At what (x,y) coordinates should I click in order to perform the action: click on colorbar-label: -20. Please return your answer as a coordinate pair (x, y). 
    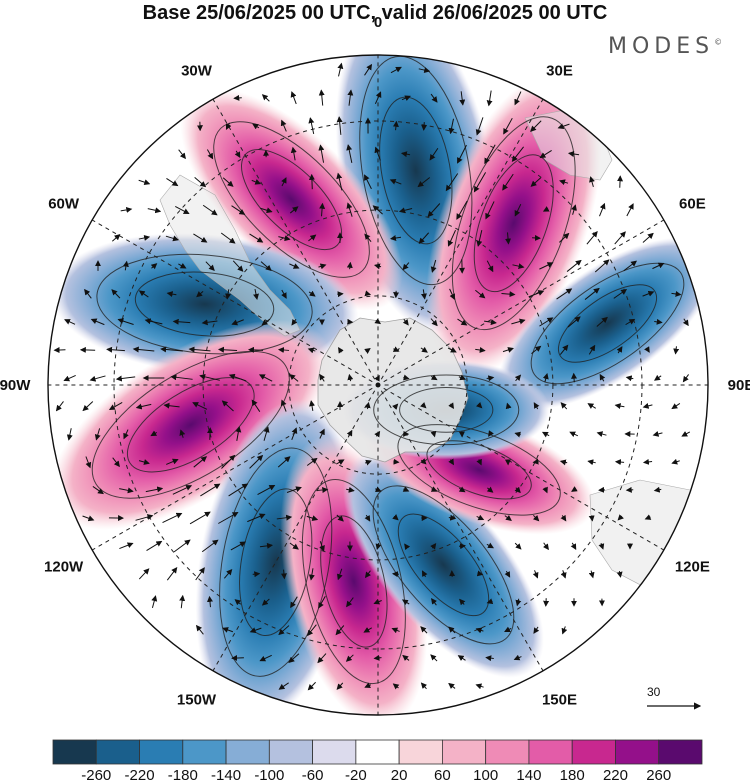
    Looking at the image, I should click on (356, 775).